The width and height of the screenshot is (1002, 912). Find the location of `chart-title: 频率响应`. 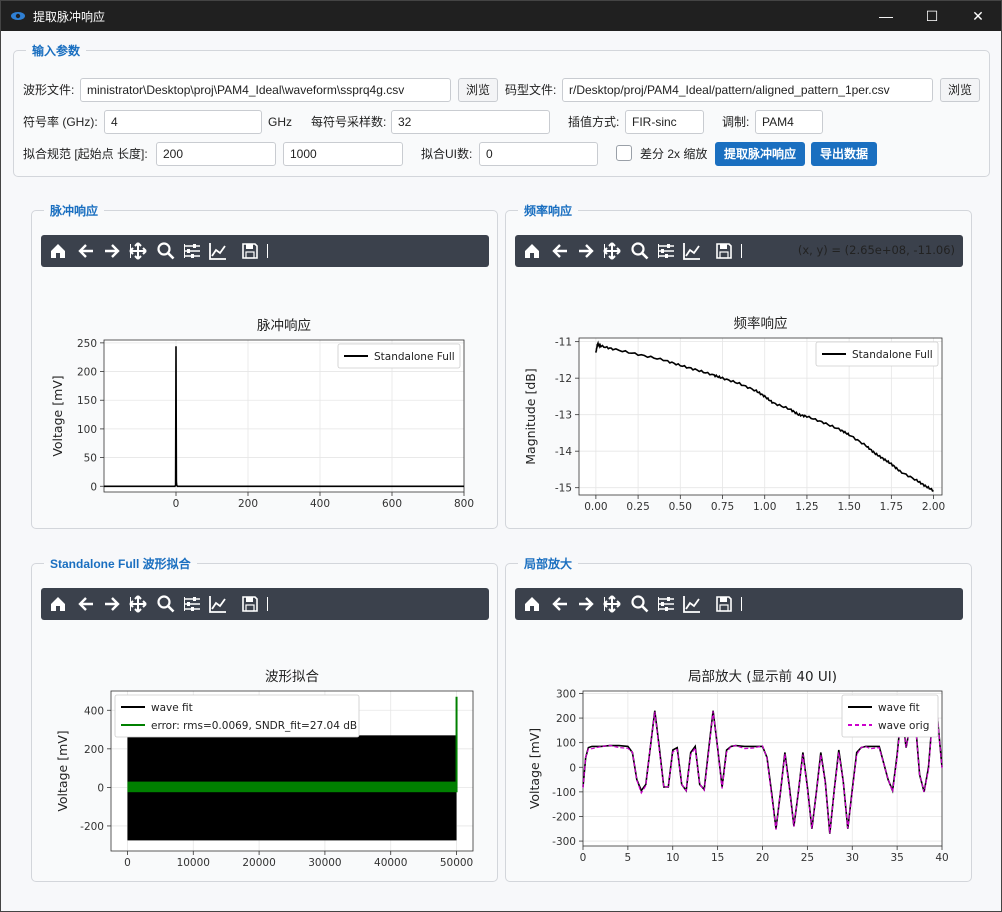

chart-title: 频率响应 is located at coordinates (761, 323).